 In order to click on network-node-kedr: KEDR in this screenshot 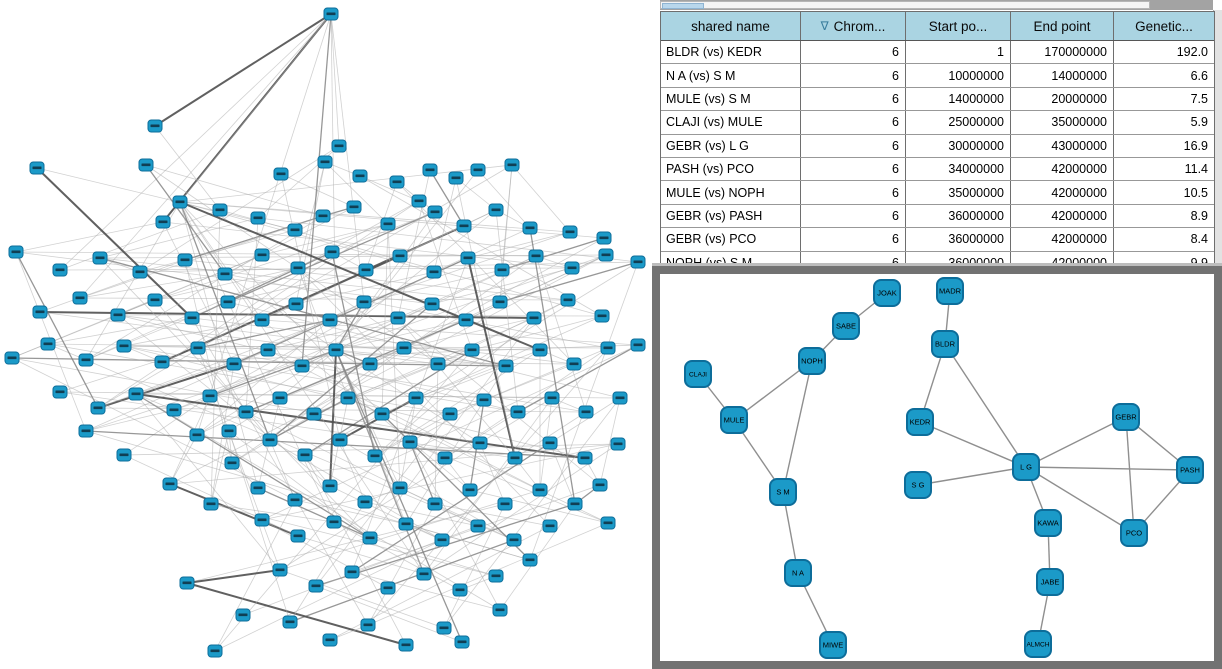, I will do `click(920, 422)`.